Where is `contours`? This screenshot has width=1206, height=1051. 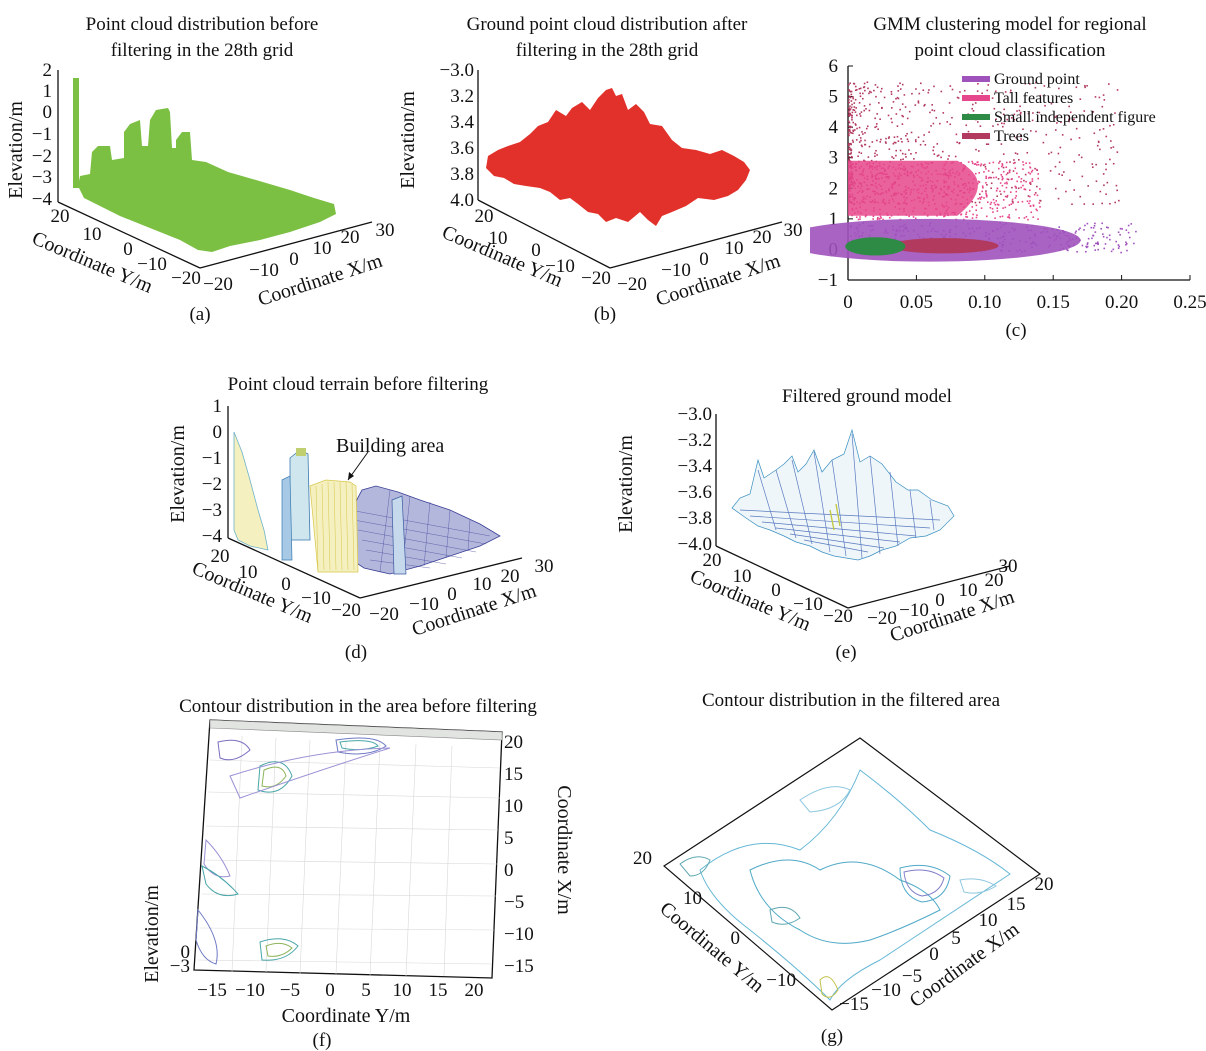
contours is located at coordinates (293, 851).